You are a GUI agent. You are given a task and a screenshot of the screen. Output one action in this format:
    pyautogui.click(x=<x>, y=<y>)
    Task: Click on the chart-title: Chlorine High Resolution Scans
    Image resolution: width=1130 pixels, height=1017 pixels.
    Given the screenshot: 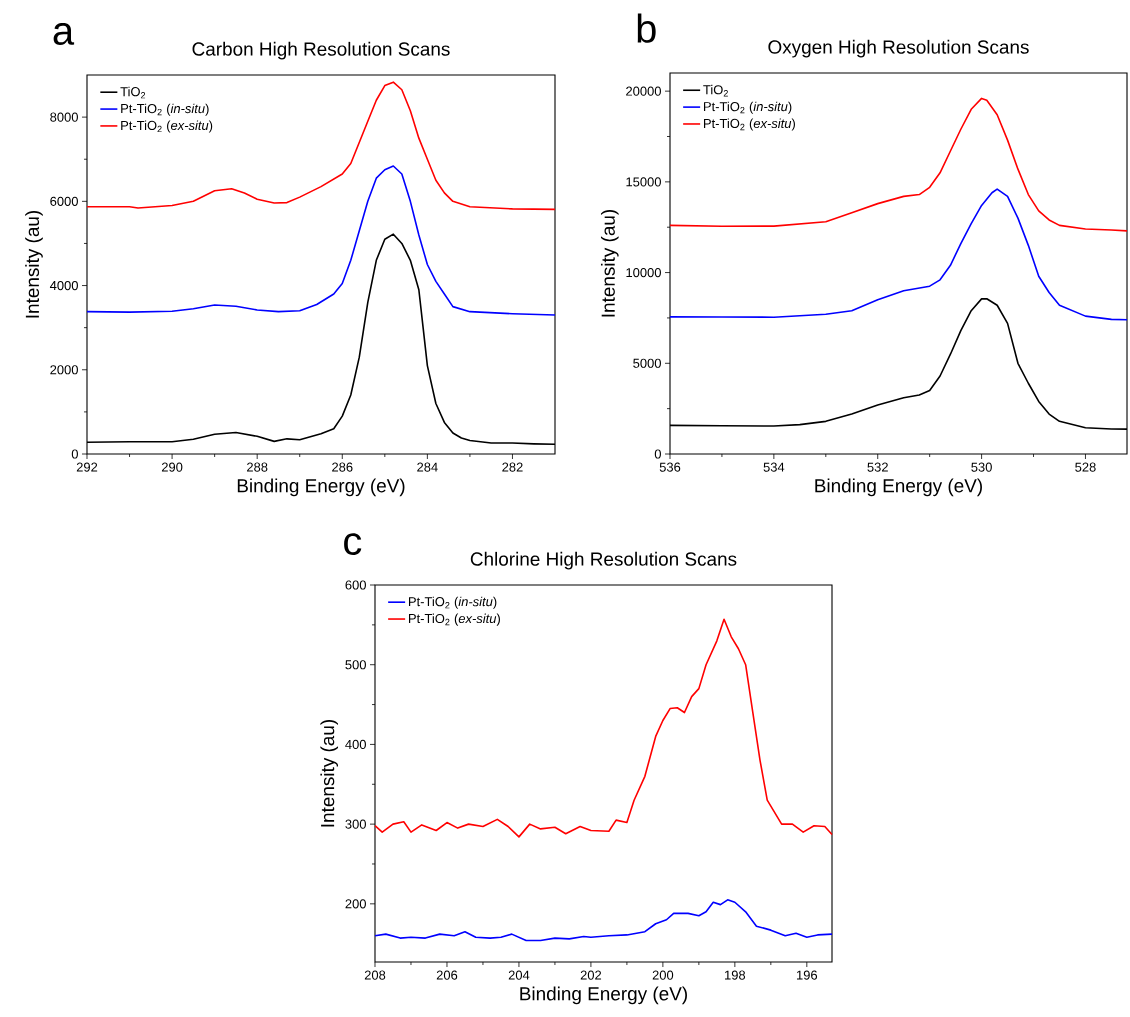 What is the action you would take?
    pyautogui.click(x=603, y=560)
    